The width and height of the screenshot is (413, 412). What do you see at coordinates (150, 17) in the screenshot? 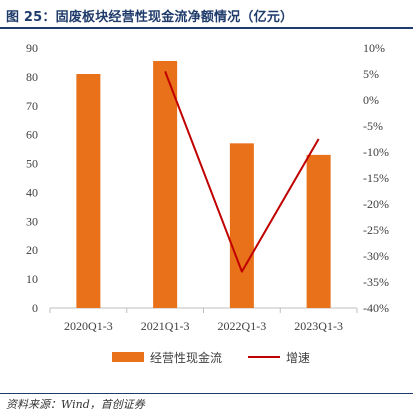
I see `chart-title: 图 25：固废板块经营性现金流净额情况（亿元）` at bounding box center [150, 17].